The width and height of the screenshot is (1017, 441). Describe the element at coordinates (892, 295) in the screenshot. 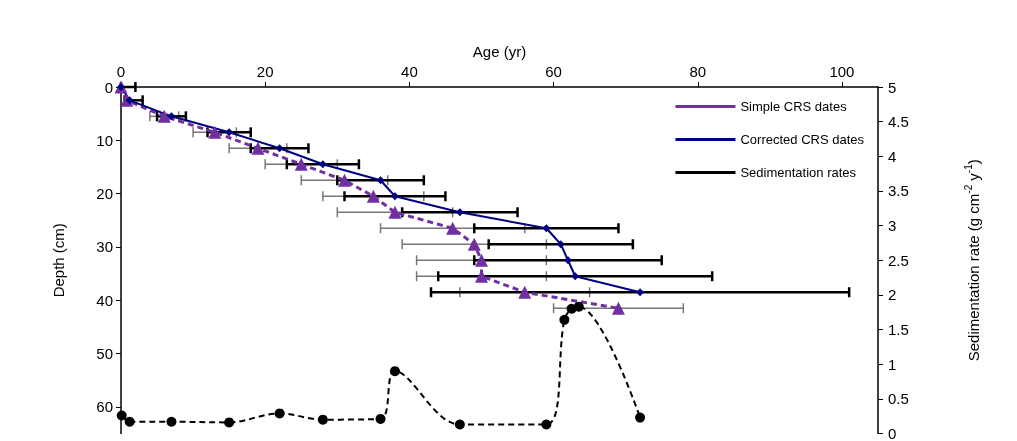

I see `y2-tick-label: 2` at that location.